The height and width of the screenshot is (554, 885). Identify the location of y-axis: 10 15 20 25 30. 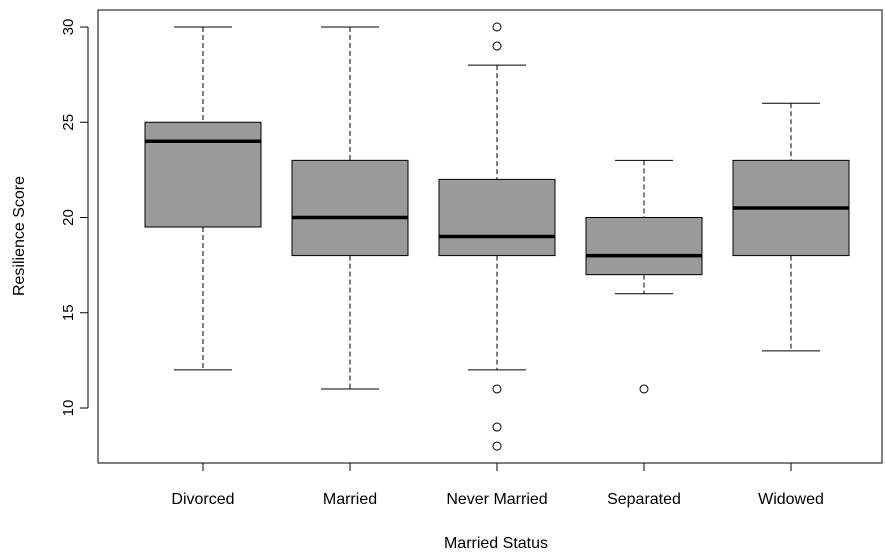
(74, 218).